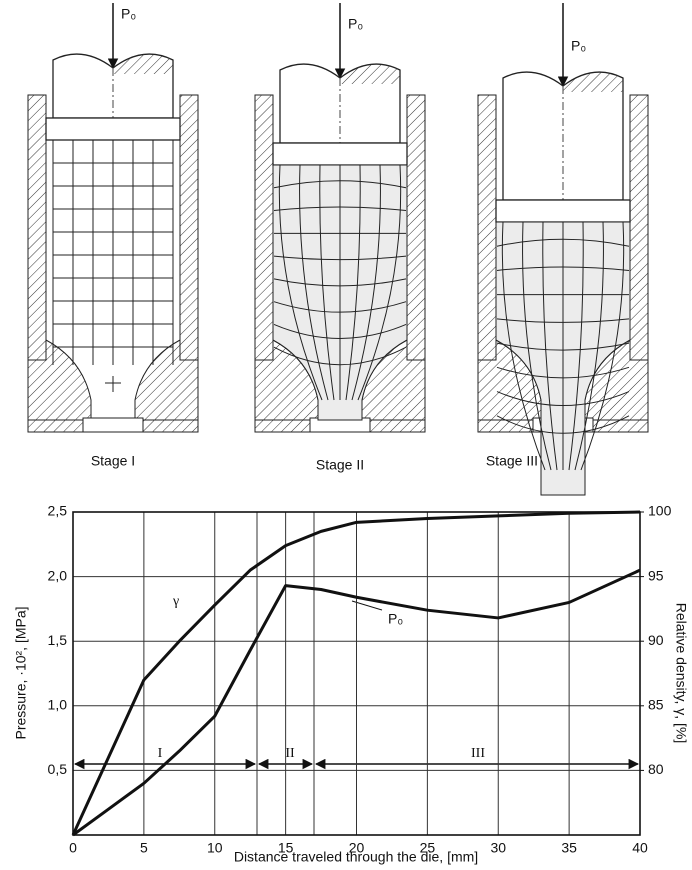 The height and width of the screenshot is (870, 692). Describe the element at coordinates (569, 848) in the screenshot. I see `x-tick-label: 35` at that location.